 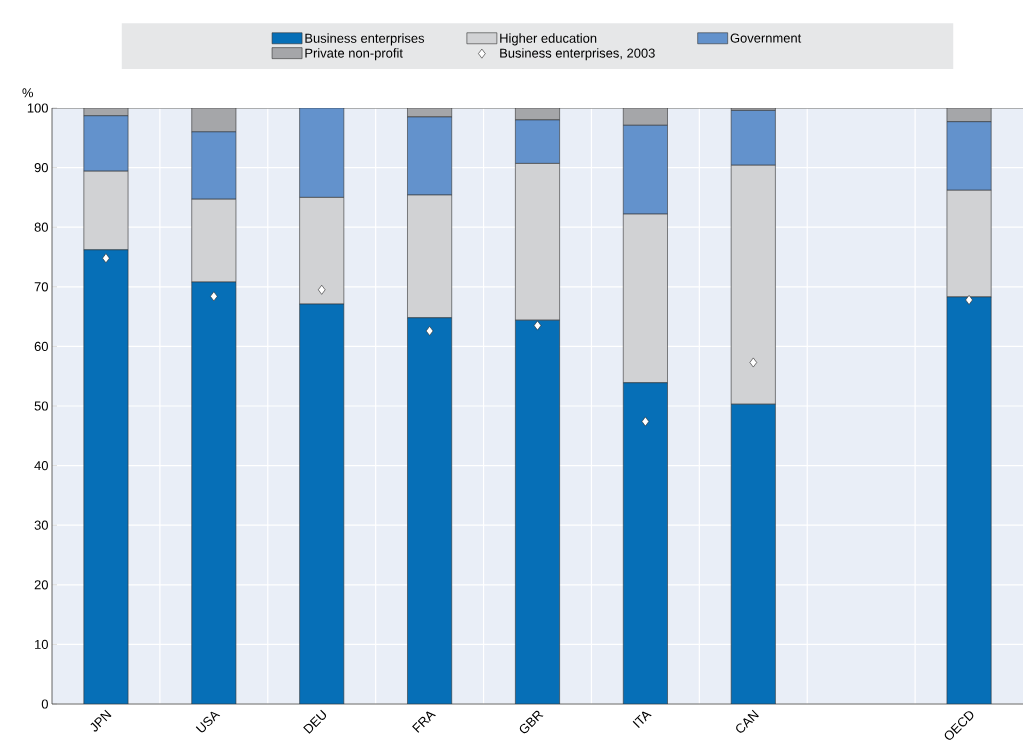 I want to click on legend-label: Business enterprises, 2003, so click(x=577, y=54).